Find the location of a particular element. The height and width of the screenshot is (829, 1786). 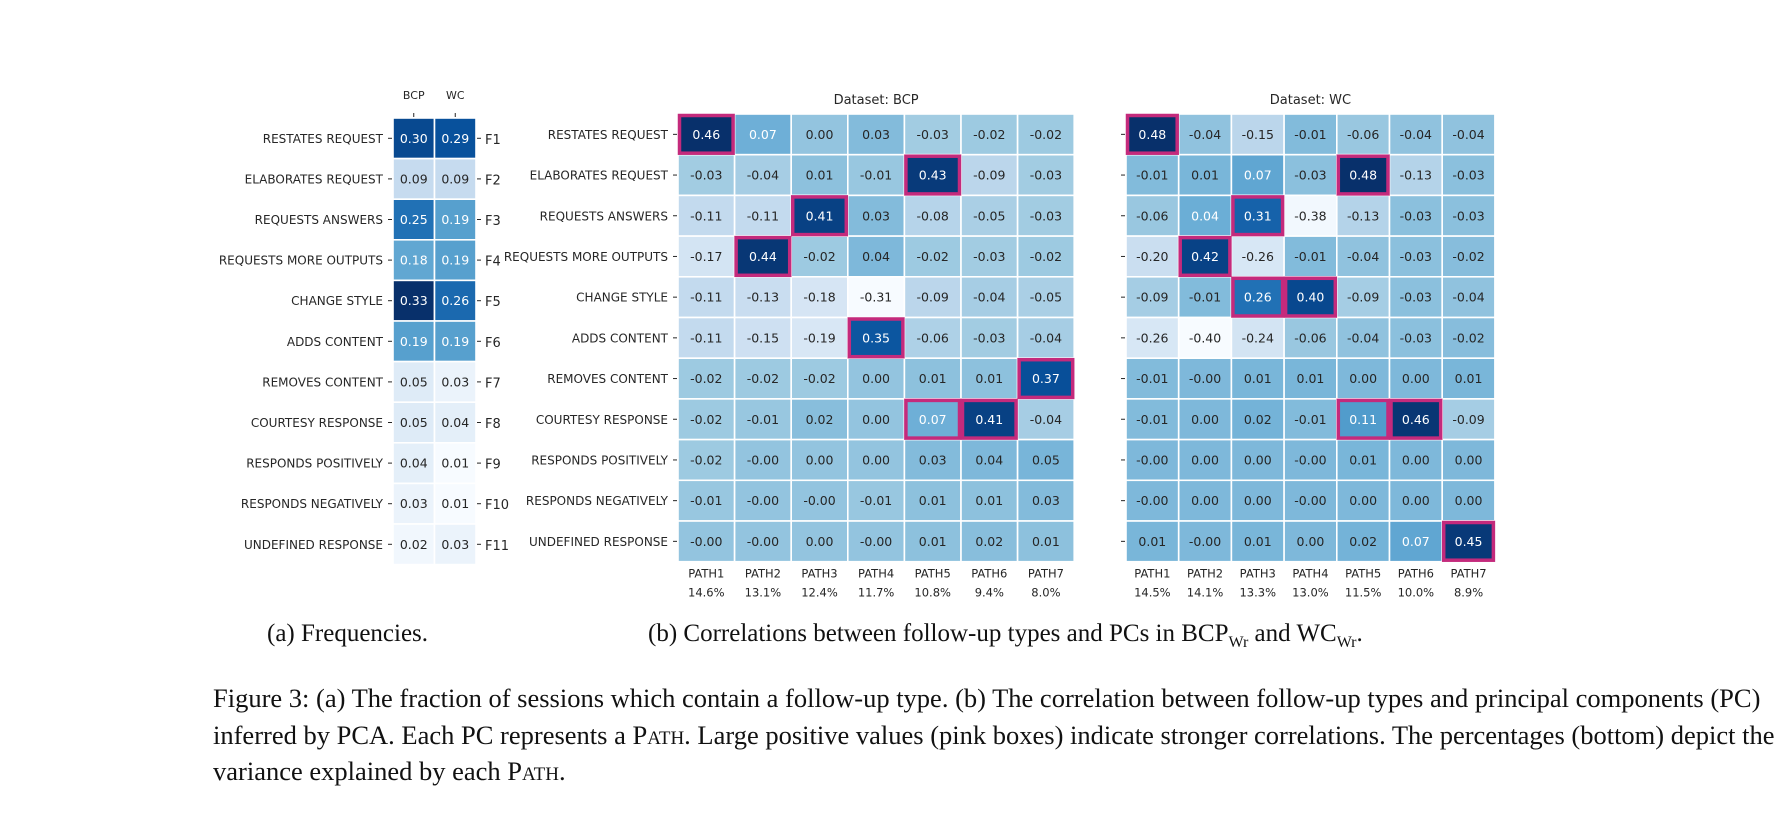

subcaption-a: (a) Frequencies. is located at coordinates (348, 633).